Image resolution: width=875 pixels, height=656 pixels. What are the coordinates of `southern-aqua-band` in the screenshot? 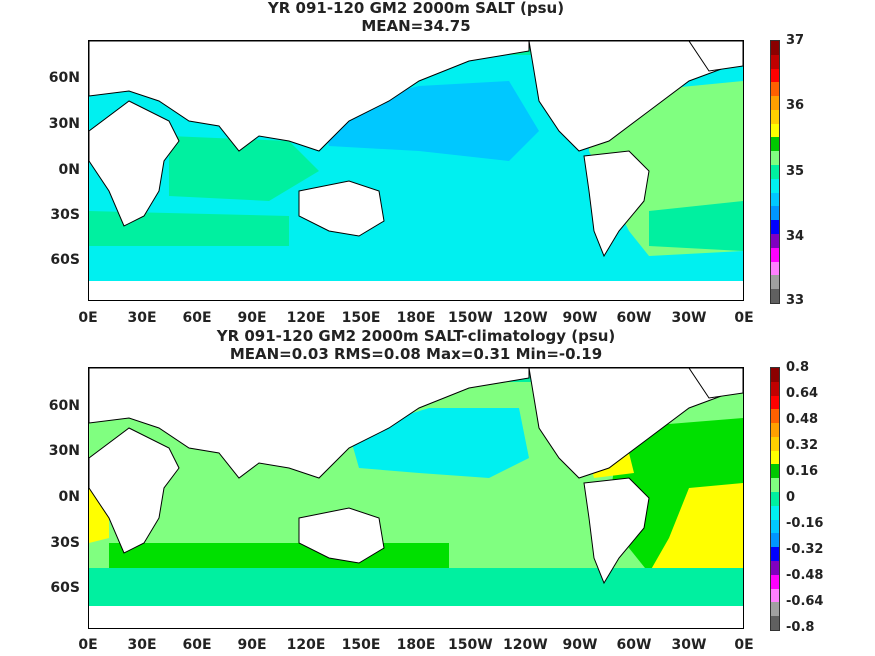 It's located at (416, 588).